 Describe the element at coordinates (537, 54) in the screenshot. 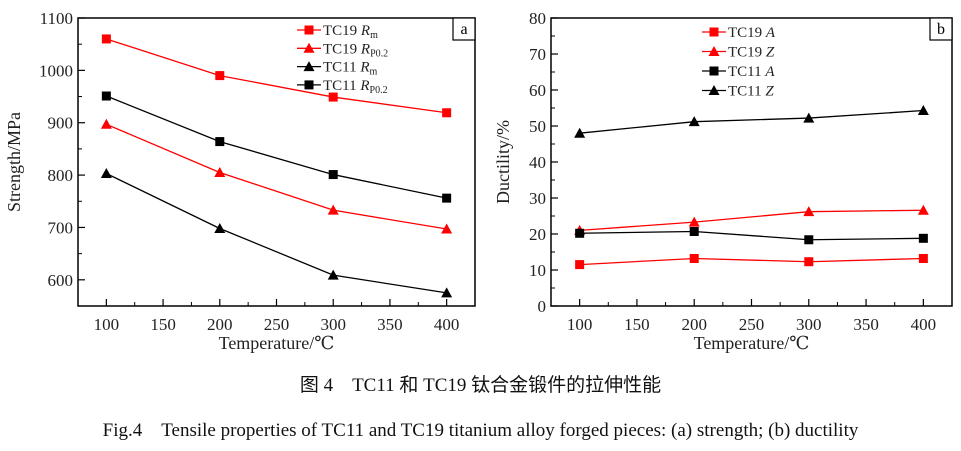

I see `y-tick-label: 70` at that location.